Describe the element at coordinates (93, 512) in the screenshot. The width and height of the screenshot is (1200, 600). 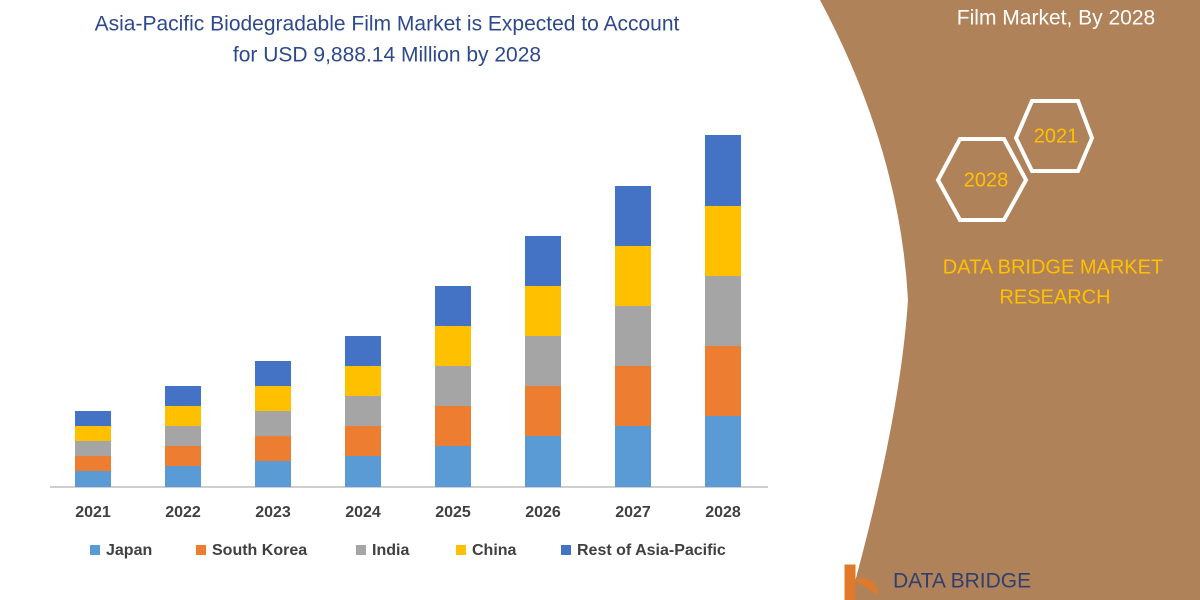
I see `x-tick-label: 2021` at that location.